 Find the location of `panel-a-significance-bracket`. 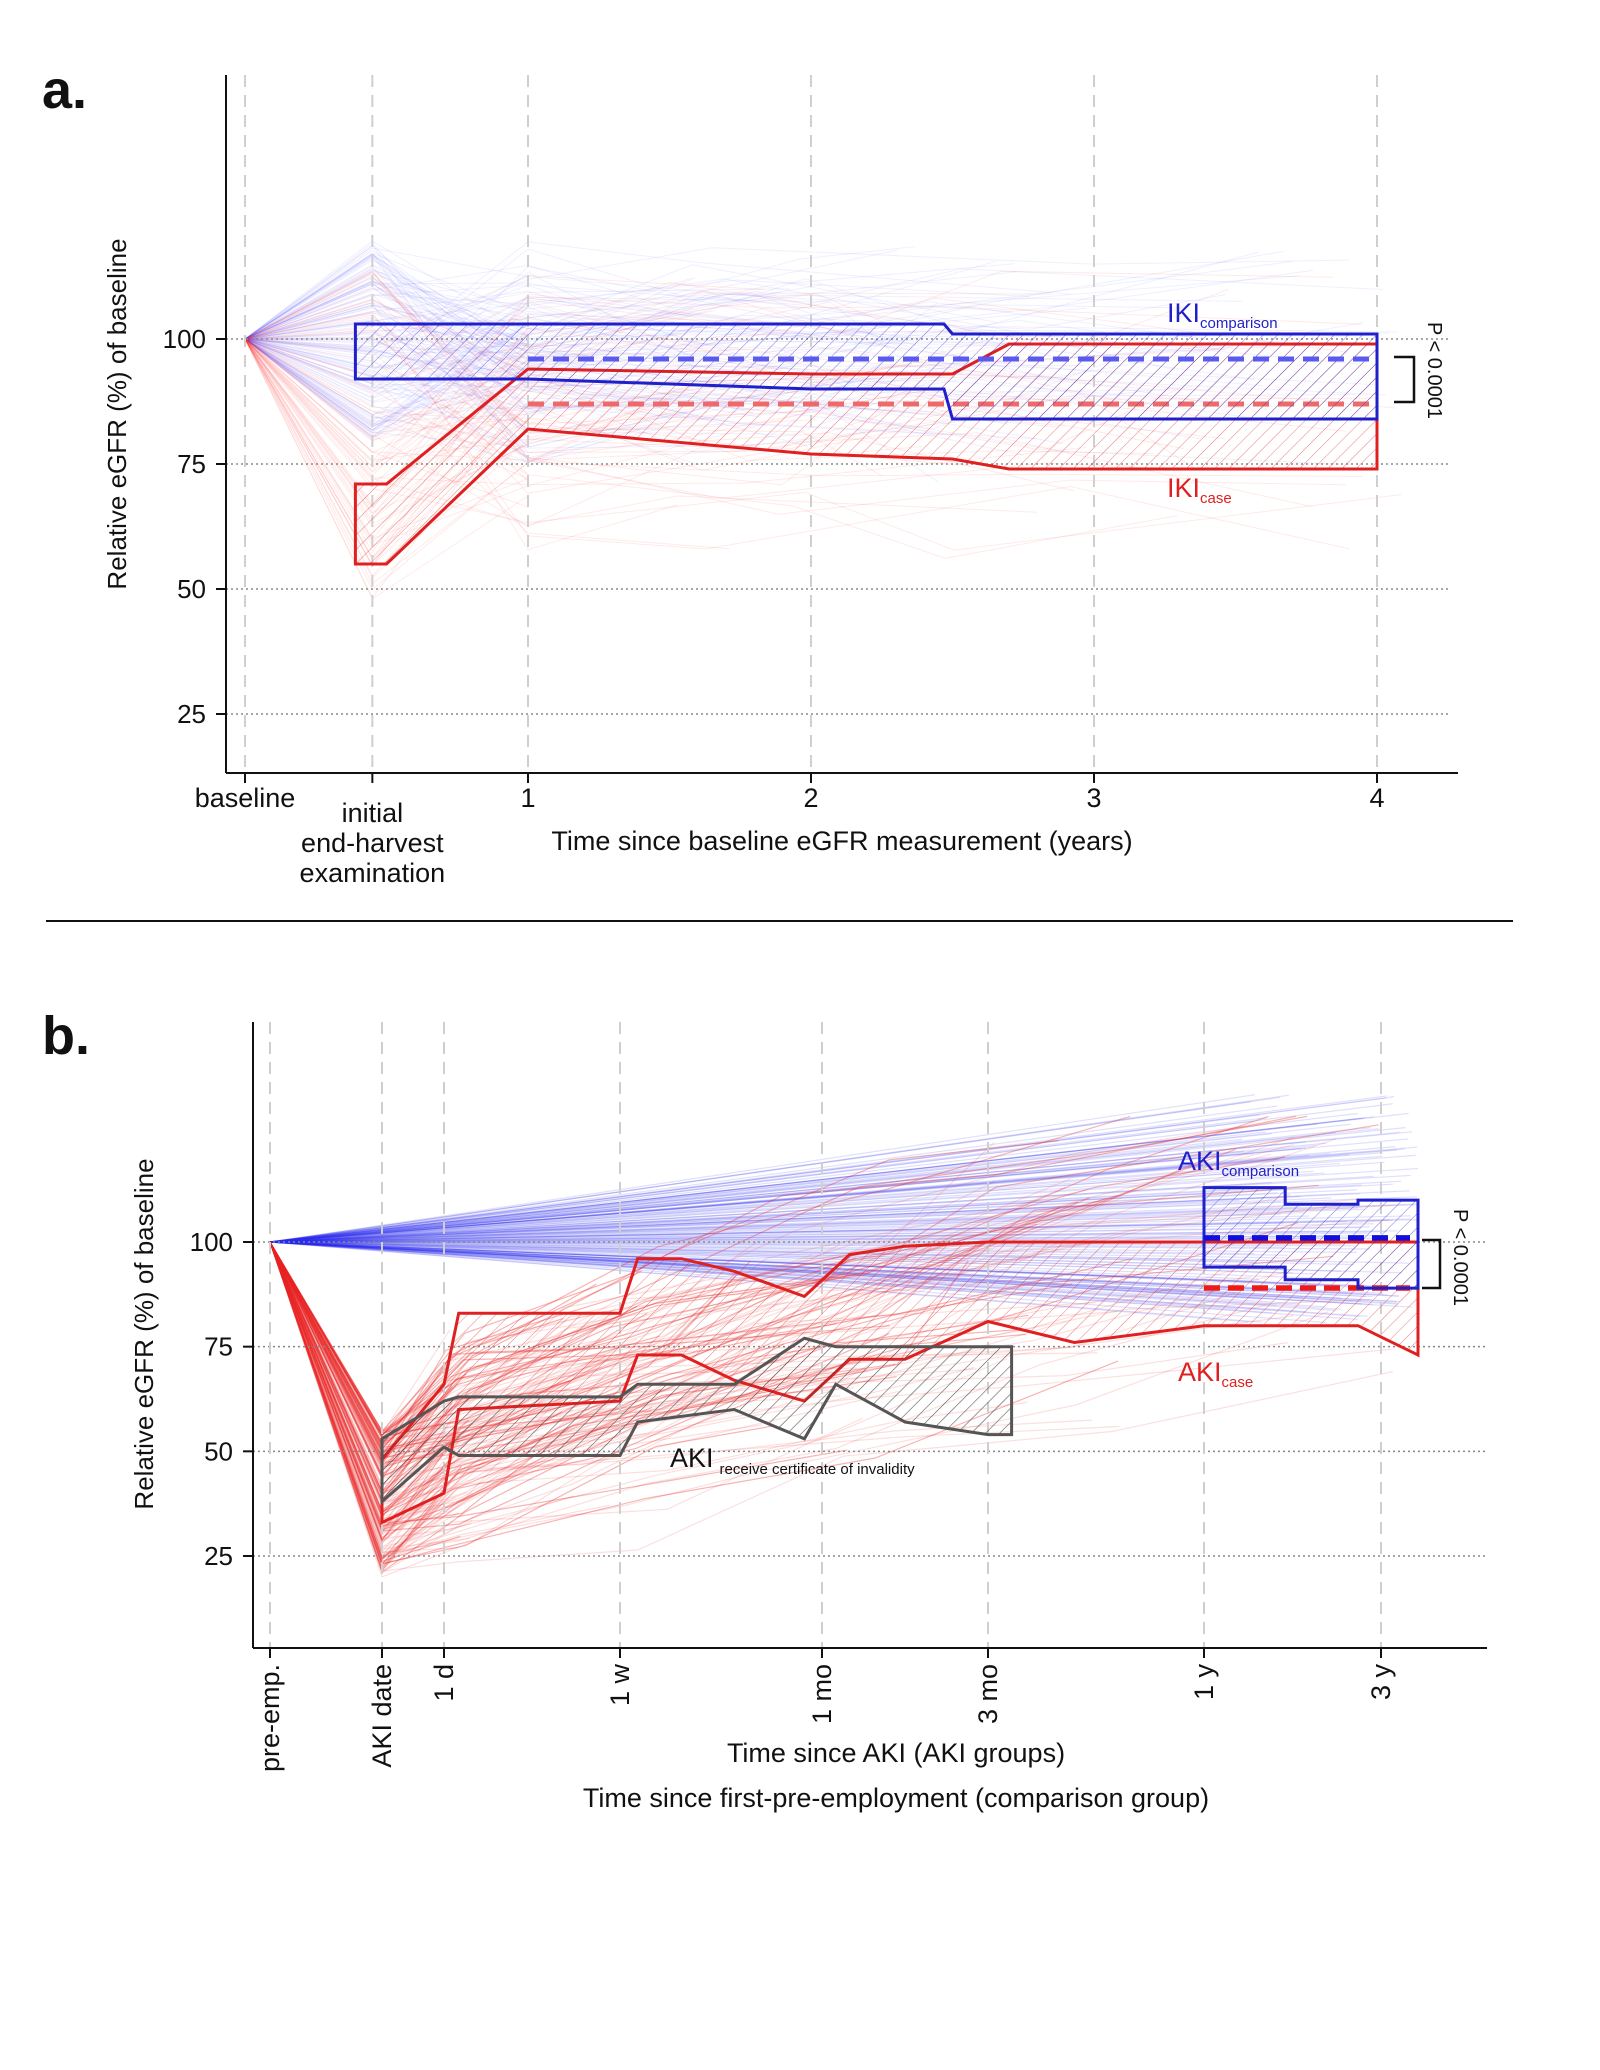

panel-a-significance-bracket is located at coordinates (1405, 379).